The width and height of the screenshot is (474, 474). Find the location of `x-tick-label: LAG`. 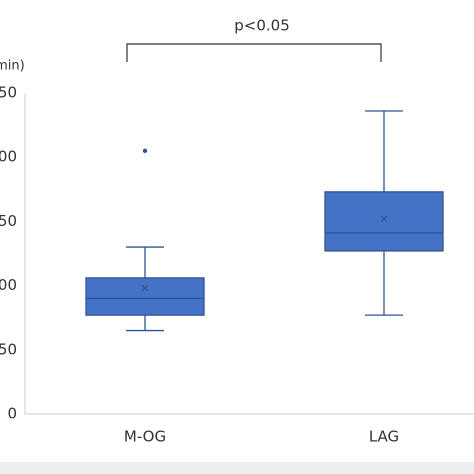

x-tick-label: LAG is located at coordinates (384, 437).